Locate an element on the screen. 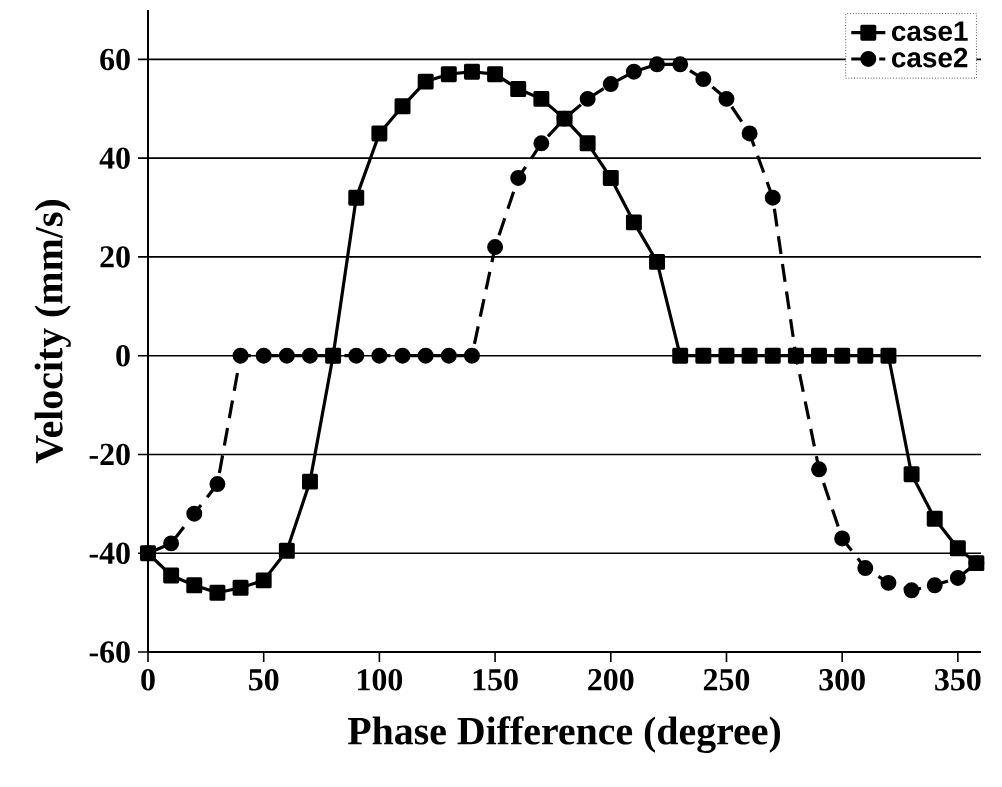 The image size is (1002, 787). x-tick-label: 150 is located at coordinates (495, 680).